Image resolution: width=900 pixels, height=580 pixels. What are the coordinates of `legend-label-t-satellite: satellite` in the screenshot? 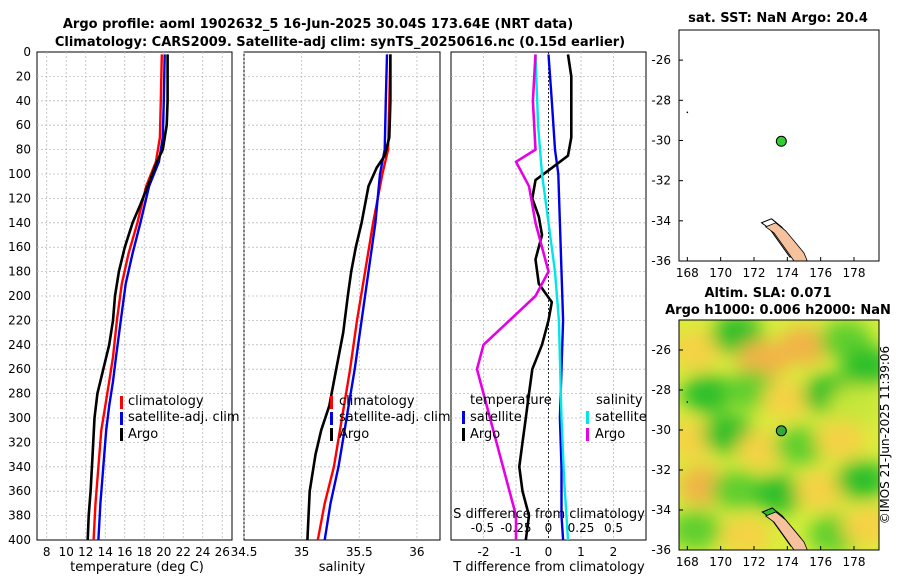 It's located at (496, 417).